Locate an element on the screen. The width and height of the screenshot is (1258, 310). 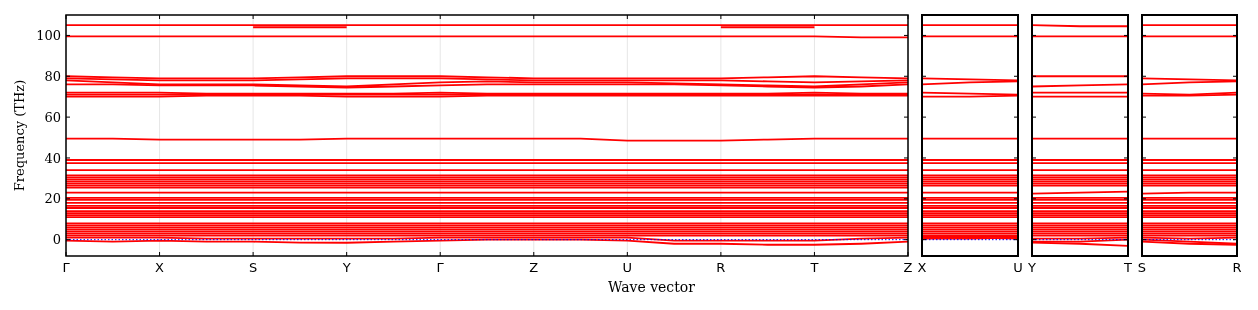
y-axis-title: Frequency (THz) is located at coordinates (19, 135).